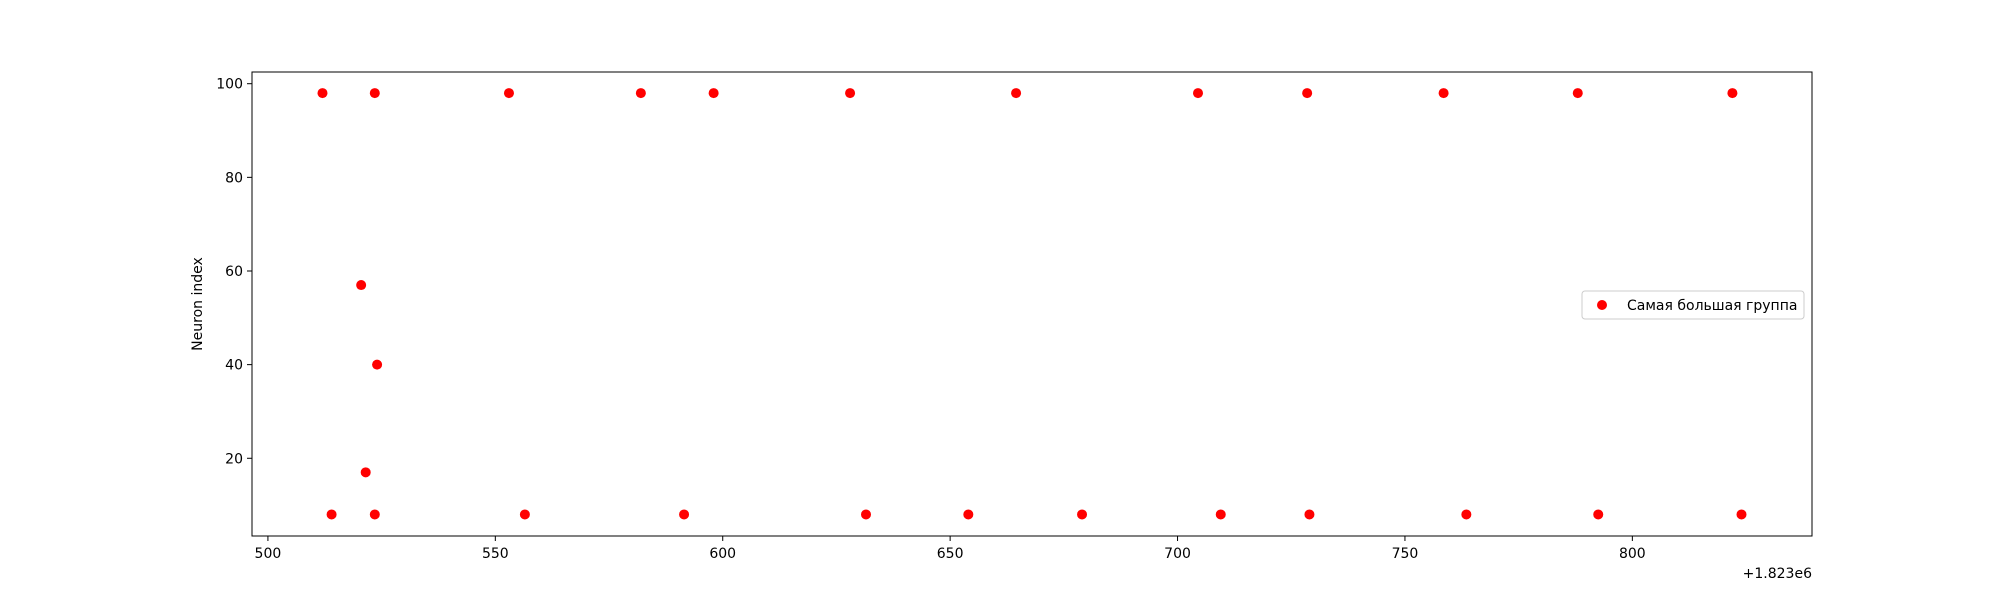 Image resolution: width=2000 pixels, height=600 pixels. Describe the element at coordinates (1632, 554) in the screenshot. I see `x-tick-label: 800` at that location.